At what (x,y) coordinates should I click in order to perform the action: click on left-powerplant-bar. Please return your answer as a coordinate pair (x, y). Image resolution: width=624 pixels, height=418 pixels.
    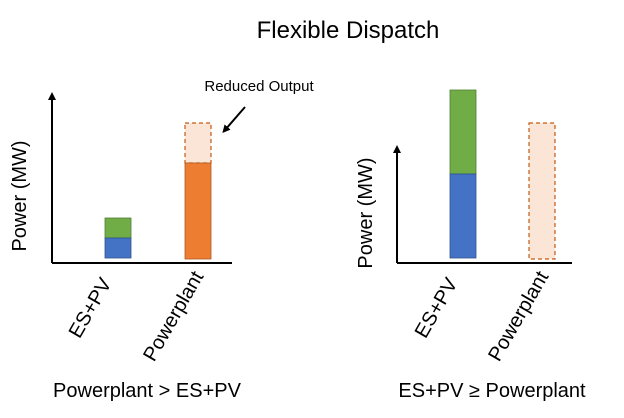
    Looking at the image, I should click on (198, 191).